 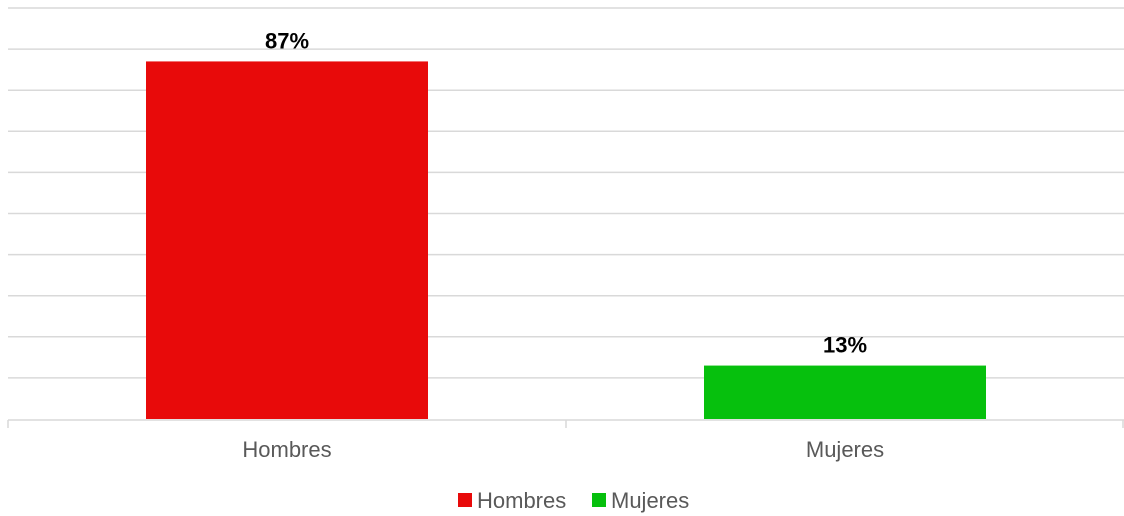 I want to click on legend-item-hombres: Hombres, so click(x=512, y=500).